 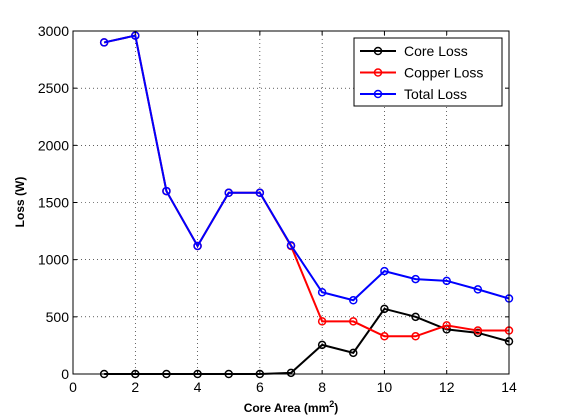 What do you see at coordinates (53, 145) in the screenshot?
I see `y-tick-label: 2000` at bounding box center [53, 145].